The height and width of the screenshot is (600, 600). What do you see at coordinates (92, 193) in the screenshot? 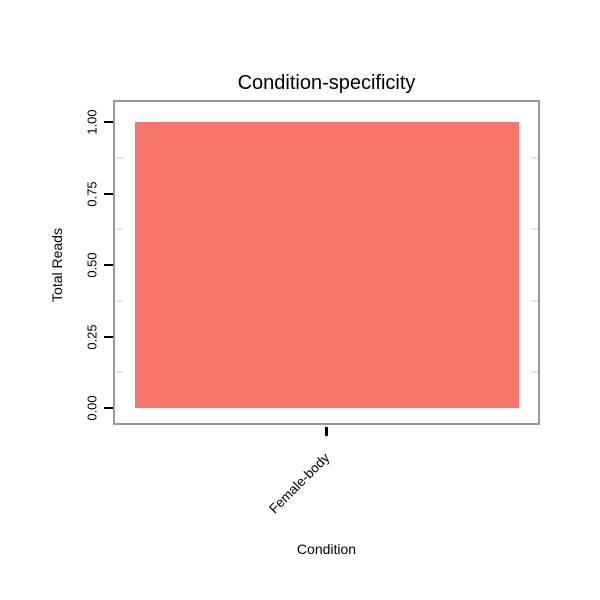
I see `y-tick-label: 0.75` at bounding box center [92, 193].